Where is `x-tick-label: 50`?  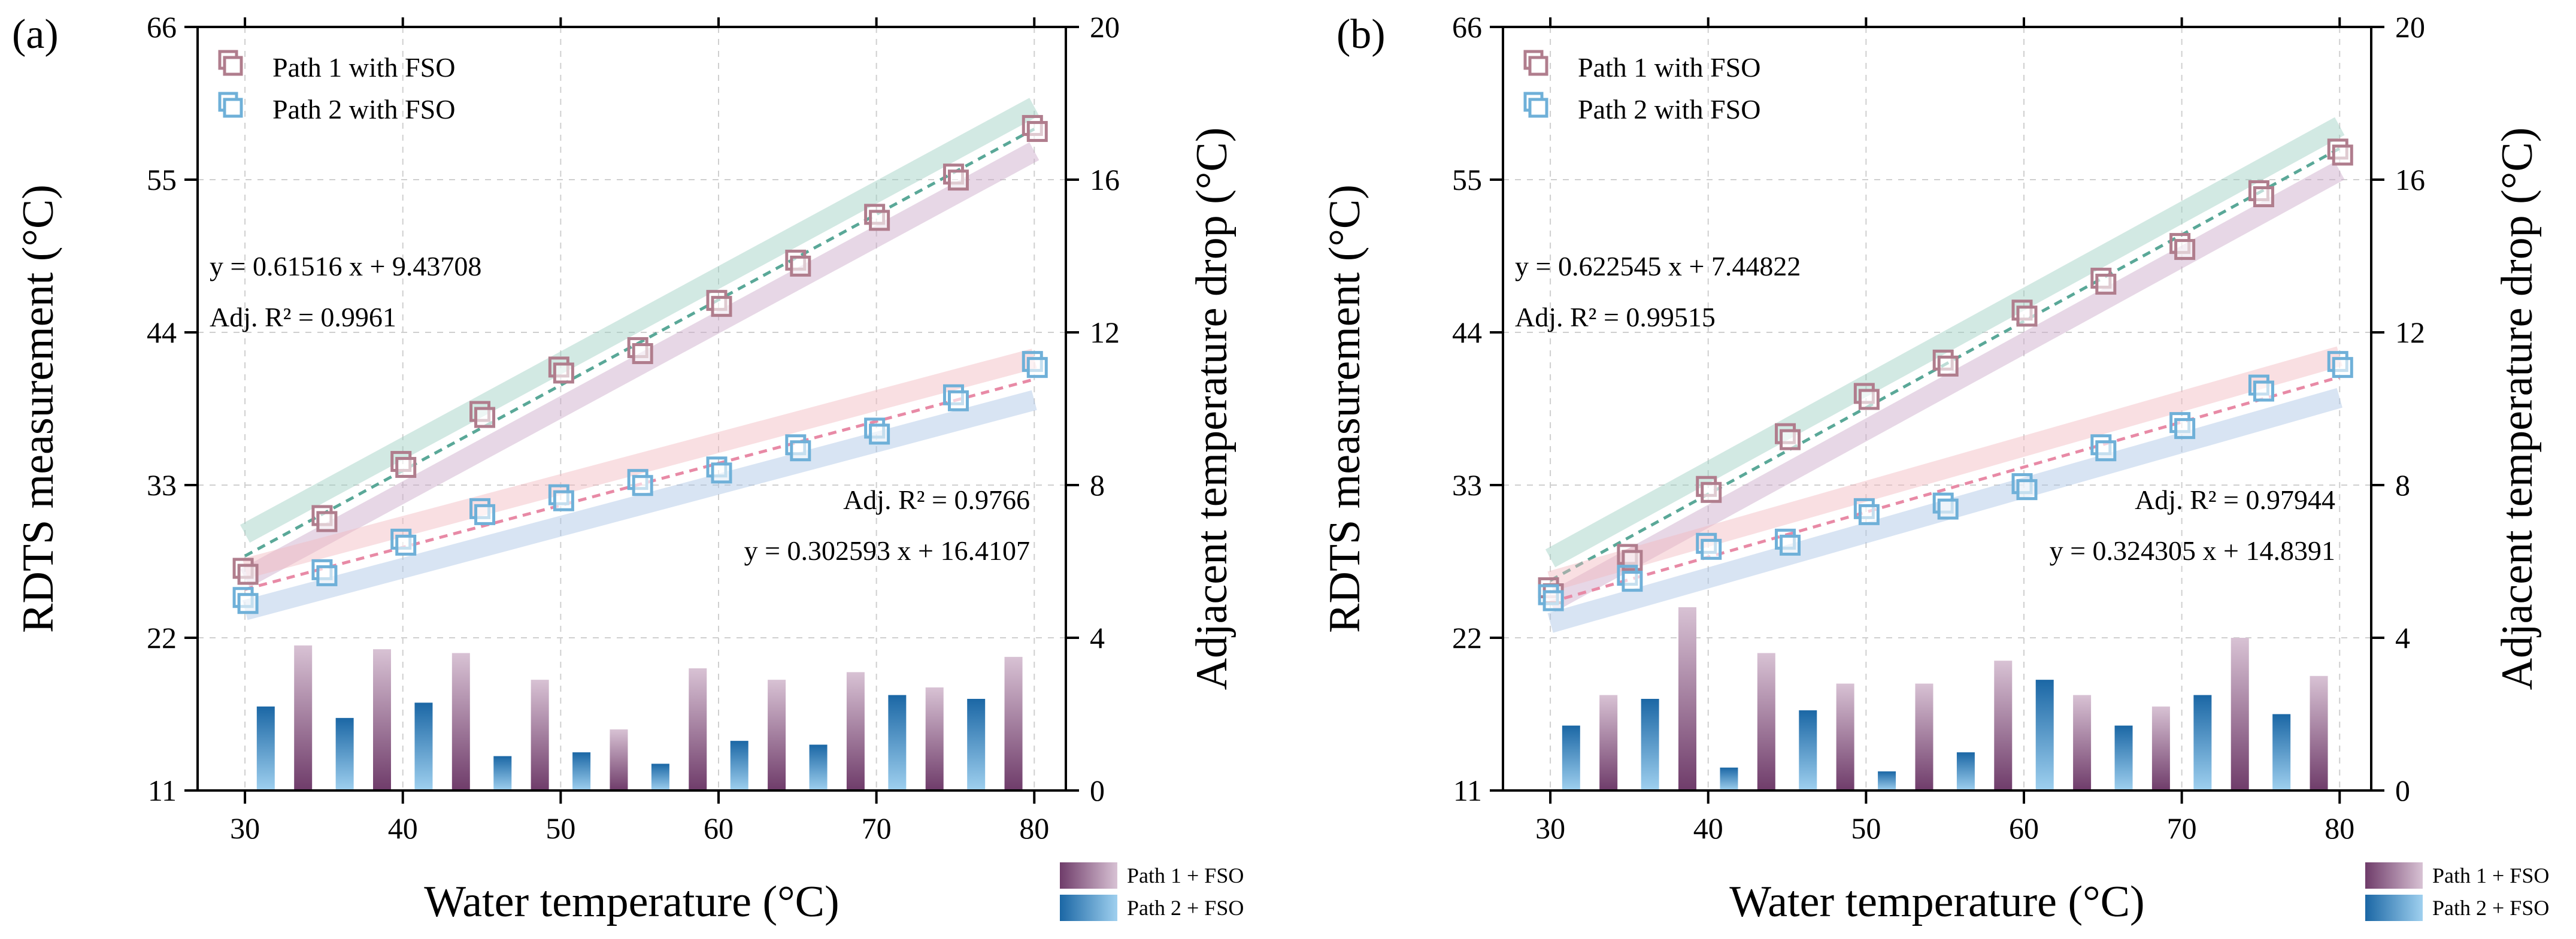
x-tick-label: 50 is located at coordinates (1866, 828).